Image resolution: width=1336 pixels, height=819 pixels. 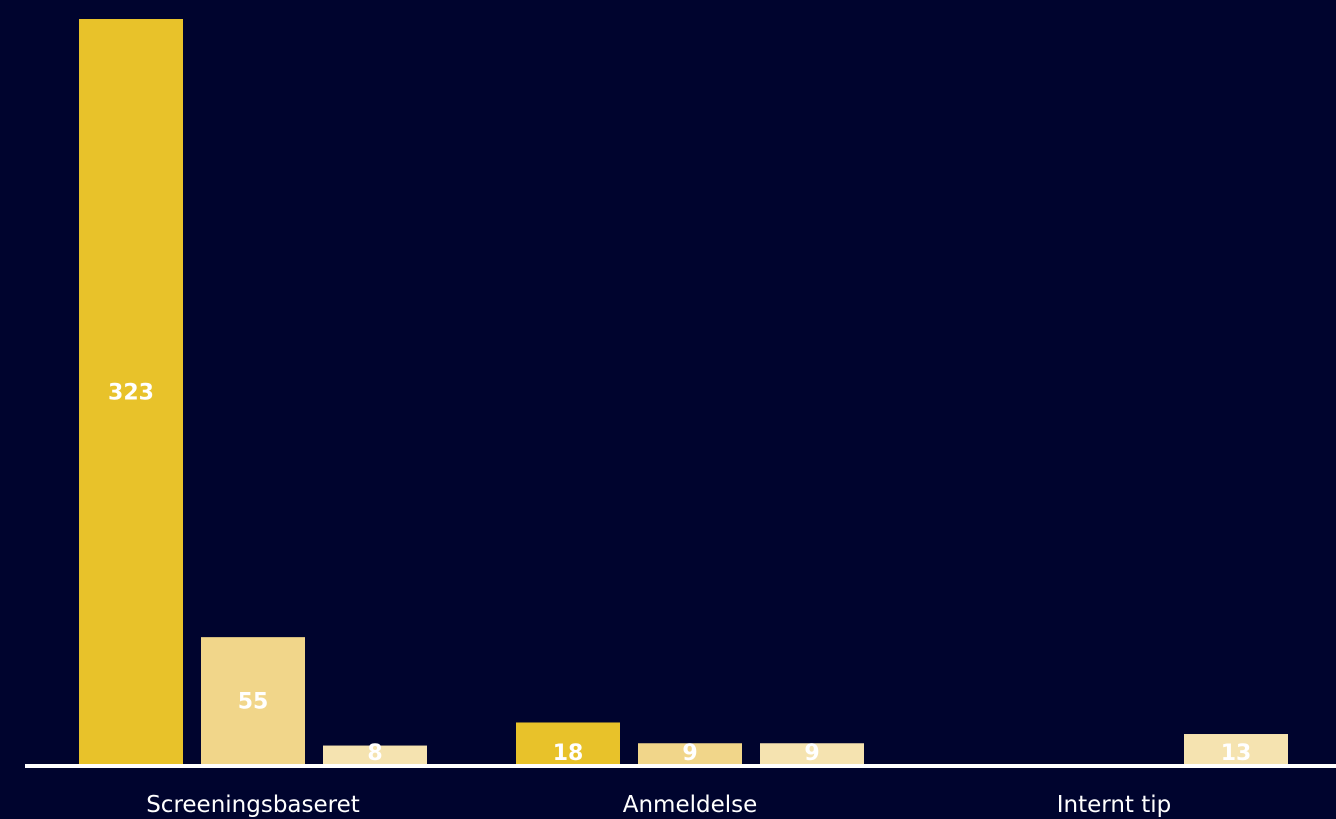 I want to click on category-label: Screeningsbaseret, so click(x=253, y=805).